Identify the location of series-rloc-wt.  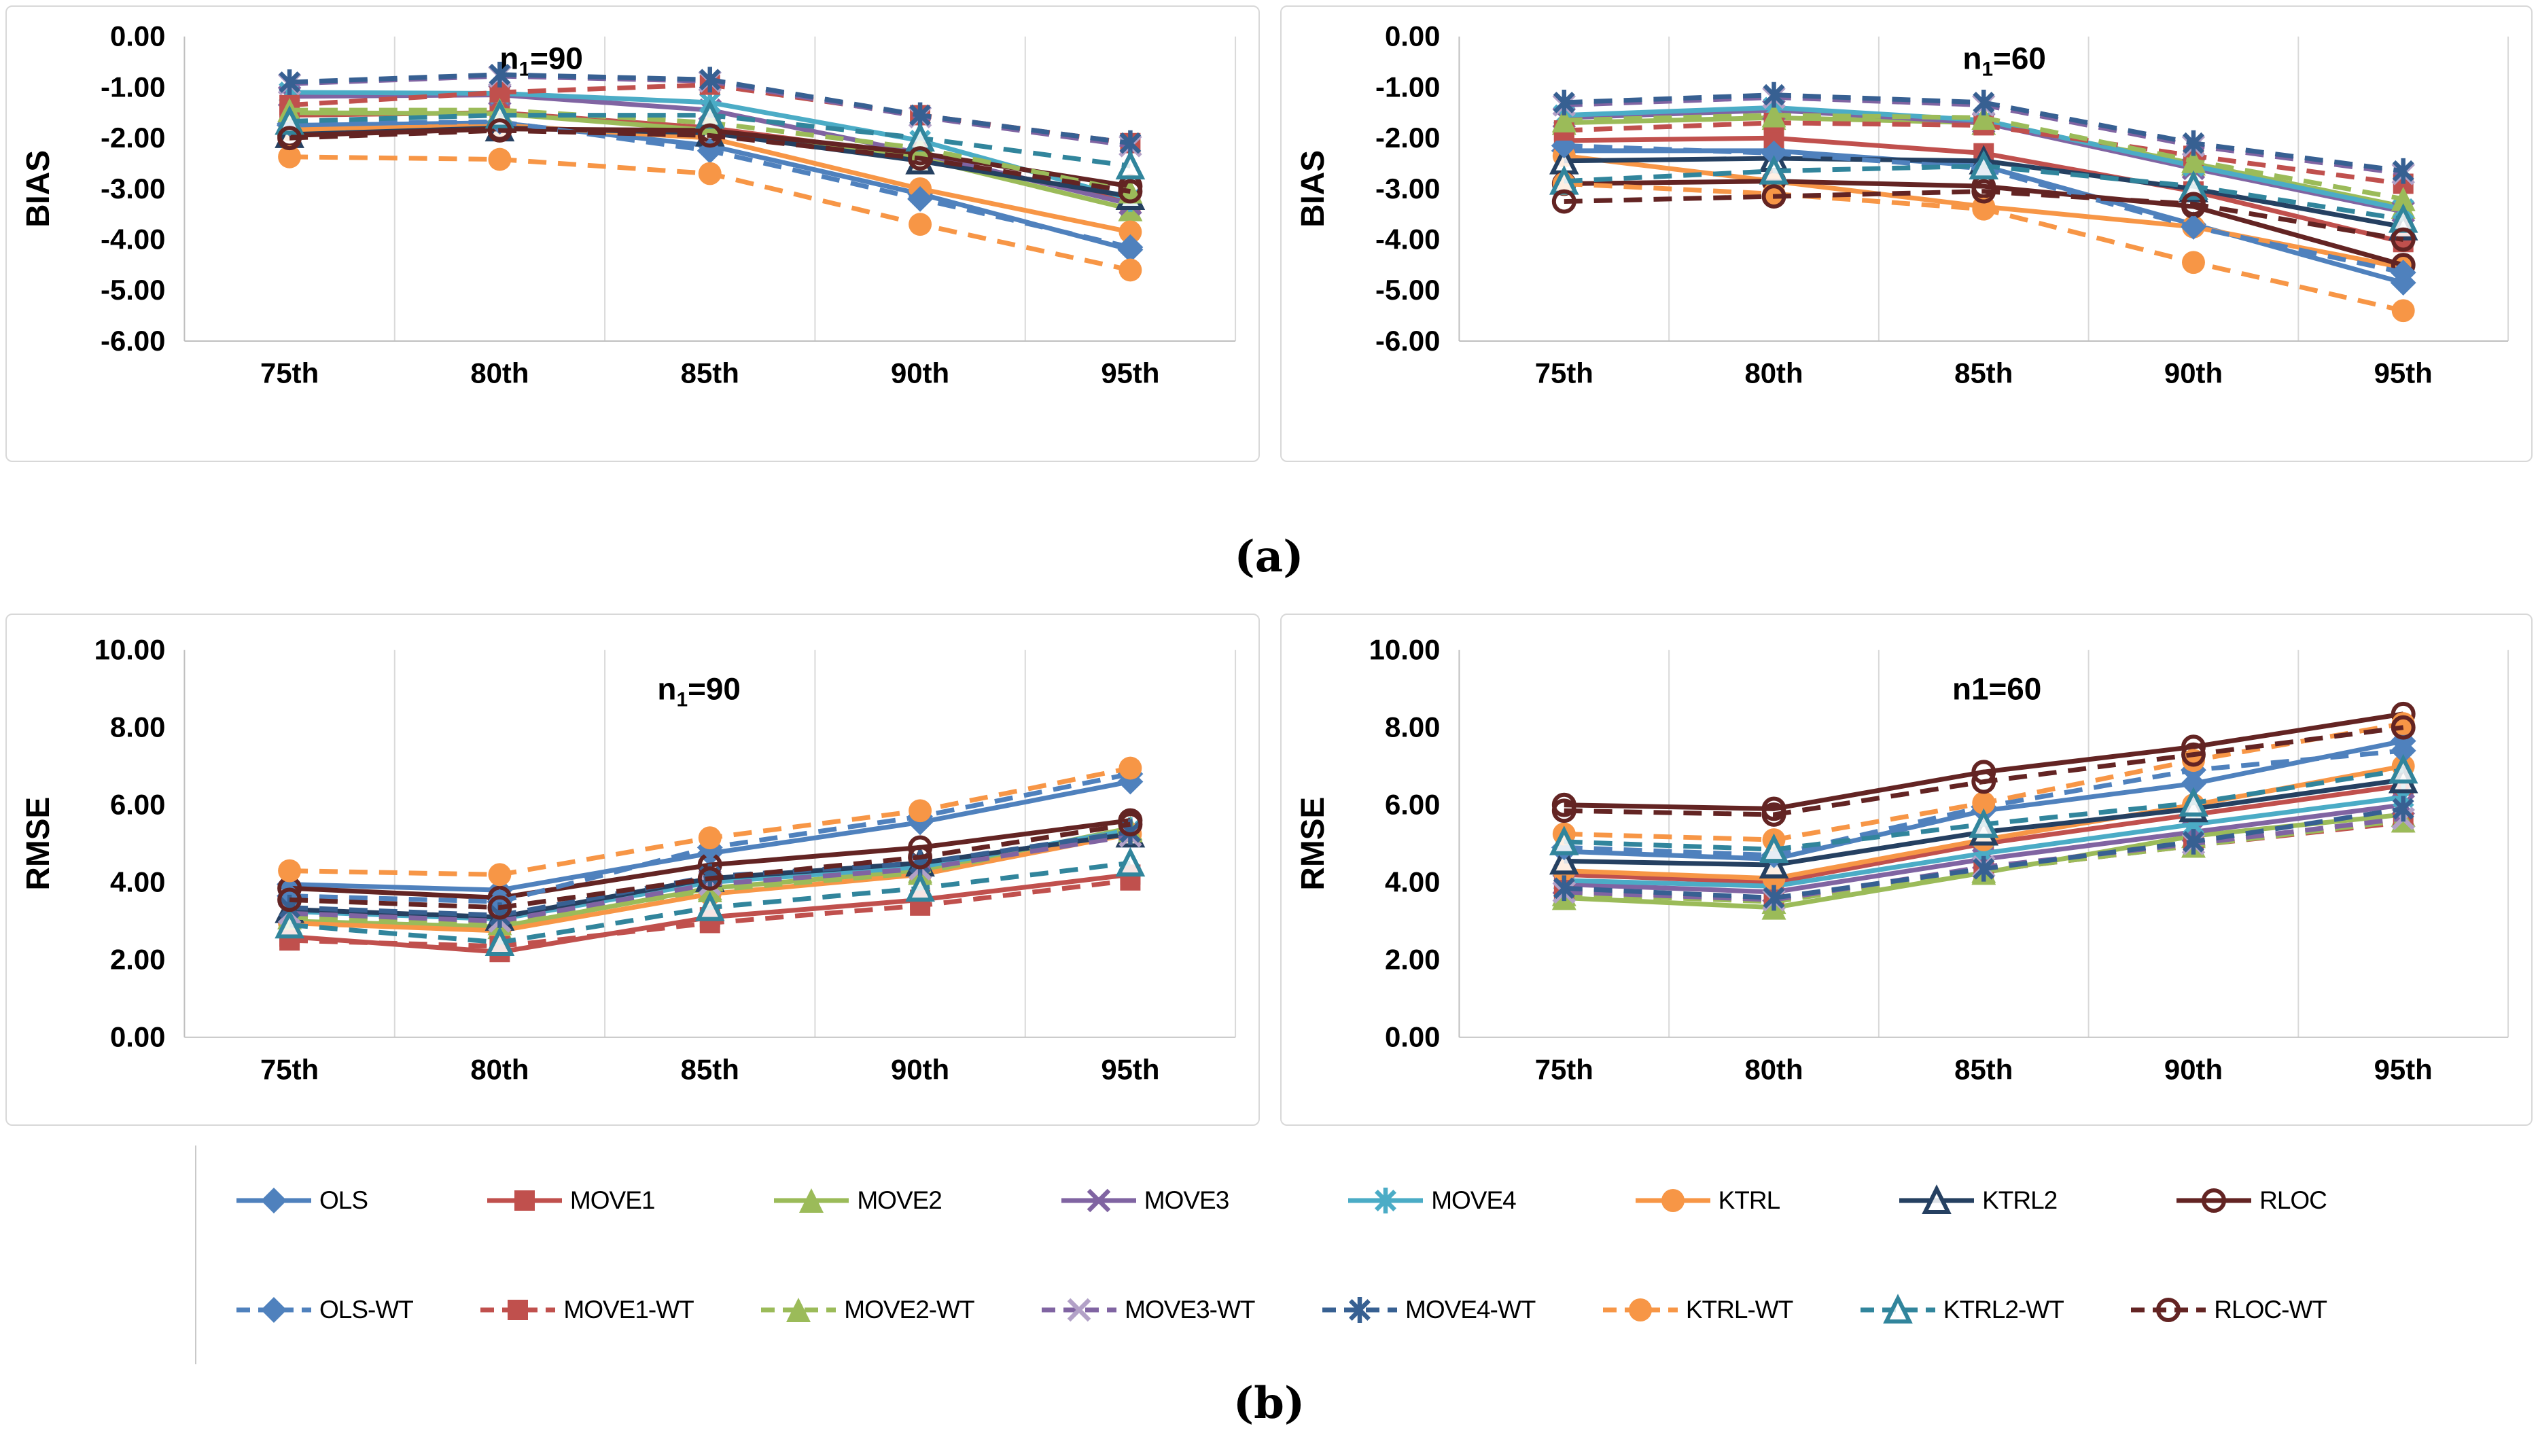
(1983, 771).